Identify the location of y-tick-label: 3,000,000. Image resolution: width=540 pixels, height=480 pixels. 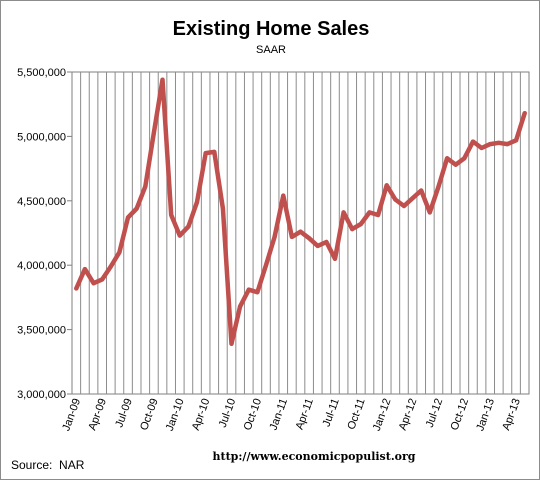
(41, 395).